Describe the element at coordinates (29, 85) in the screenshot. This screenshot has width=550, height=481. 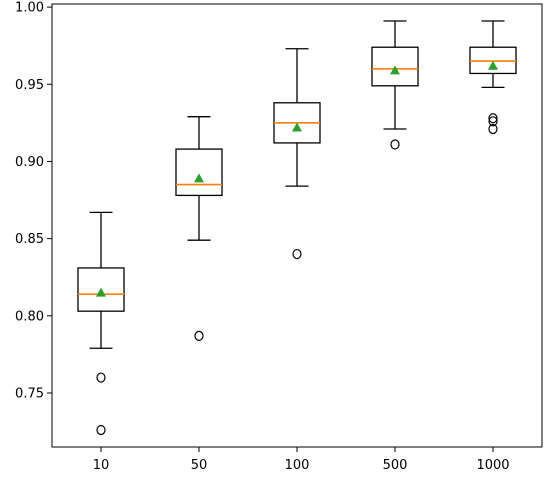
I see `y-tick-label: 0.95` at that location.